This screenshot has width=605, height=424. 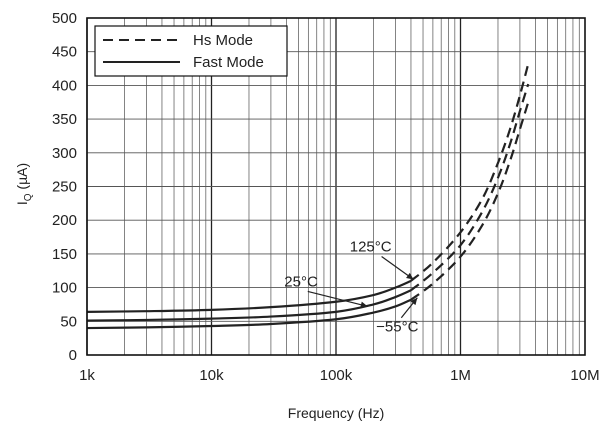 What do you see at coordinates (64, 52) in the screenshot?
I see `y-tick-label: 450` at bounding box center [64, 52].